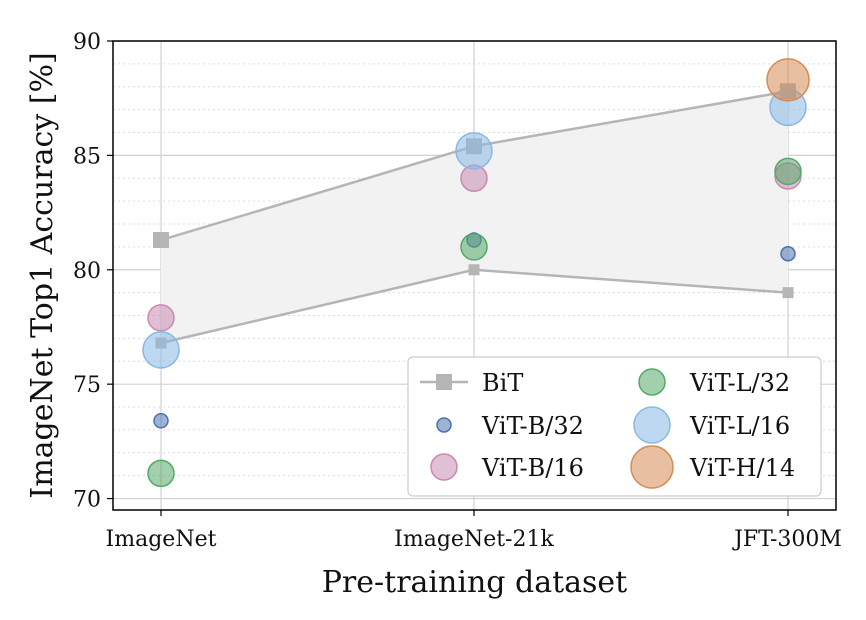  I want to click on x-tick-label: ImageNet, so click(161, 539).